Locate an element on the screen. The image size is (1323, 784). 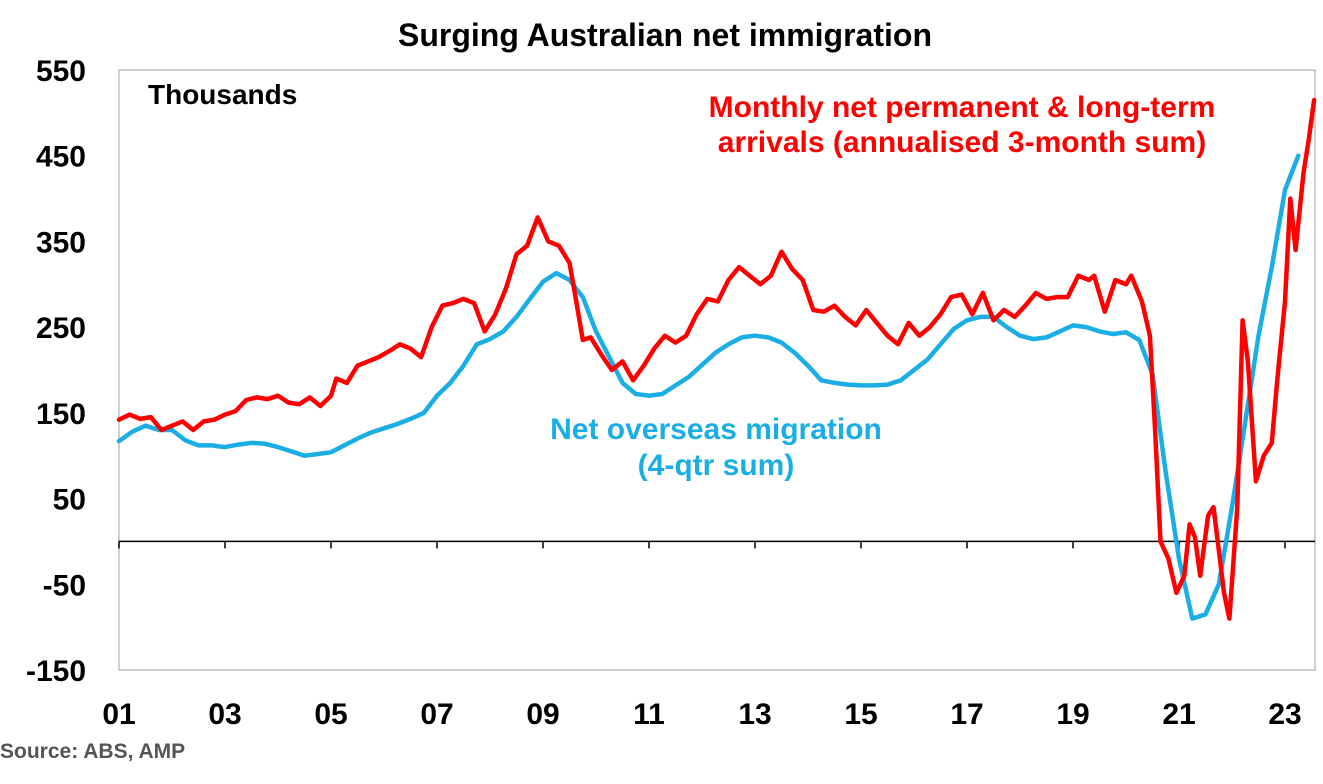
y-axis-ticks: 550 450 350 250 150 50 -50 -150 is located at coordinates (56, 371).